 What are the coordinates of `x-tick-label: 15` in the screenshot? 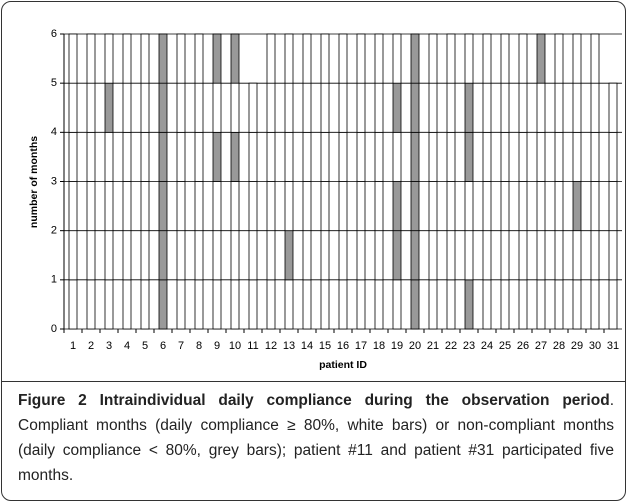 It's located at (325, 346).